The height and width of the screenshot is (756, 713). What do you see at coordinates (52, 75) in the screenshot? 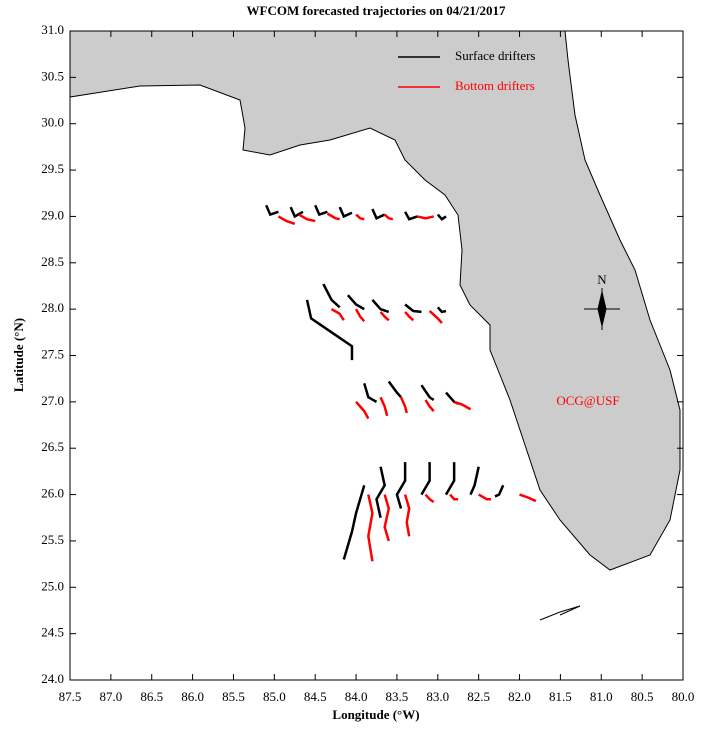
I see `y-tick-label: 30.5` at bounding box center [52, 75].